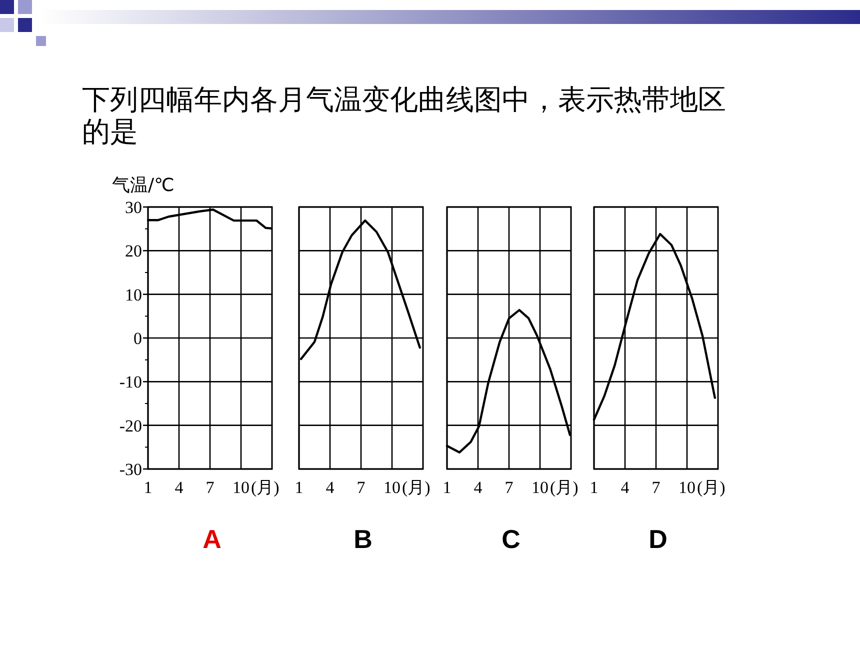 This screenshot has width=860, height=645. Describe the element at coordinates (130, 382) in the screenshot. I see `y-tick-label: -10` at that location.